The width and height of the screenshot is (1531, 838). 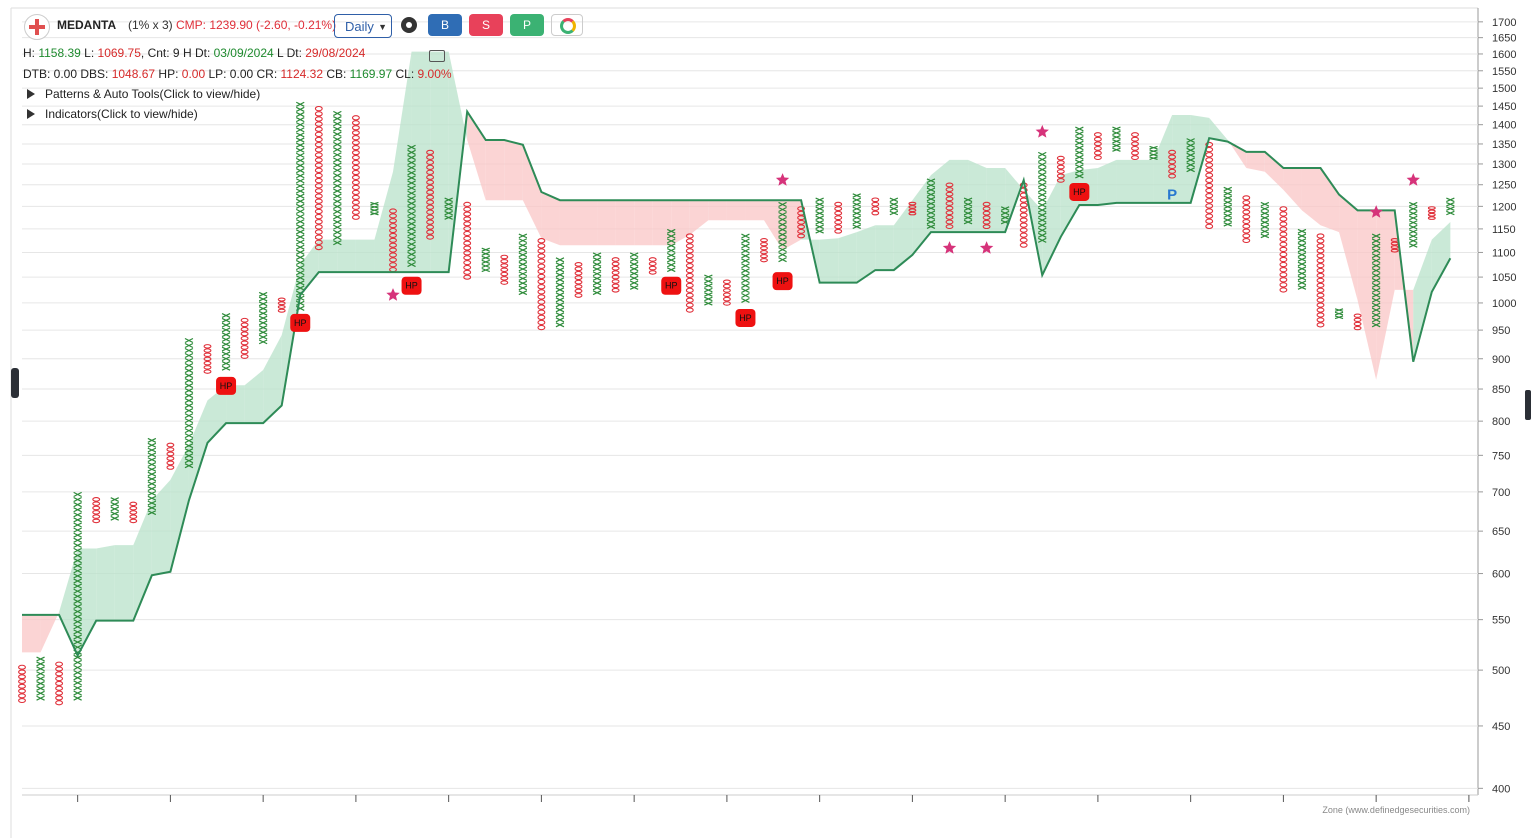 What do you see at coordinates (567, 25) in the screenshot?
I see `chart-button` at bounding box center [567, 25].